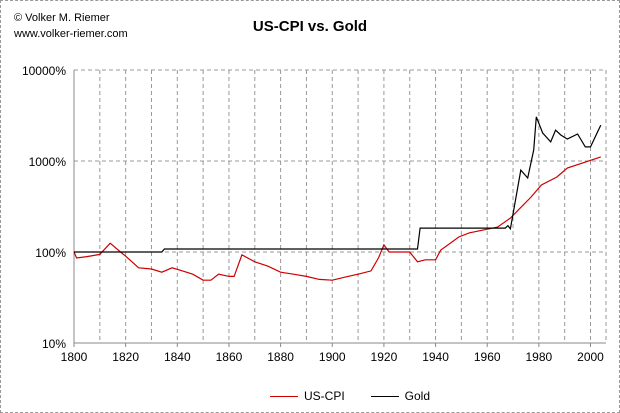  Describe the element at coordinates (280, 357) in the screenshot. I see `x-tick-label: 1880` at that location.